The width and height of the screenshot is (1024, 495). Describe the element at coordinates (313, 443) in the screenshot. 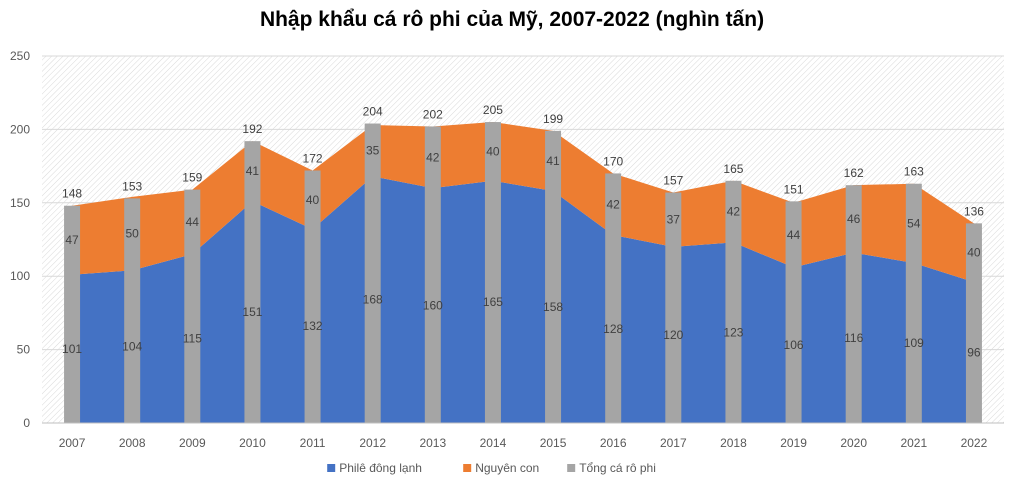

I see `x-tick-label: 2011` at that location.